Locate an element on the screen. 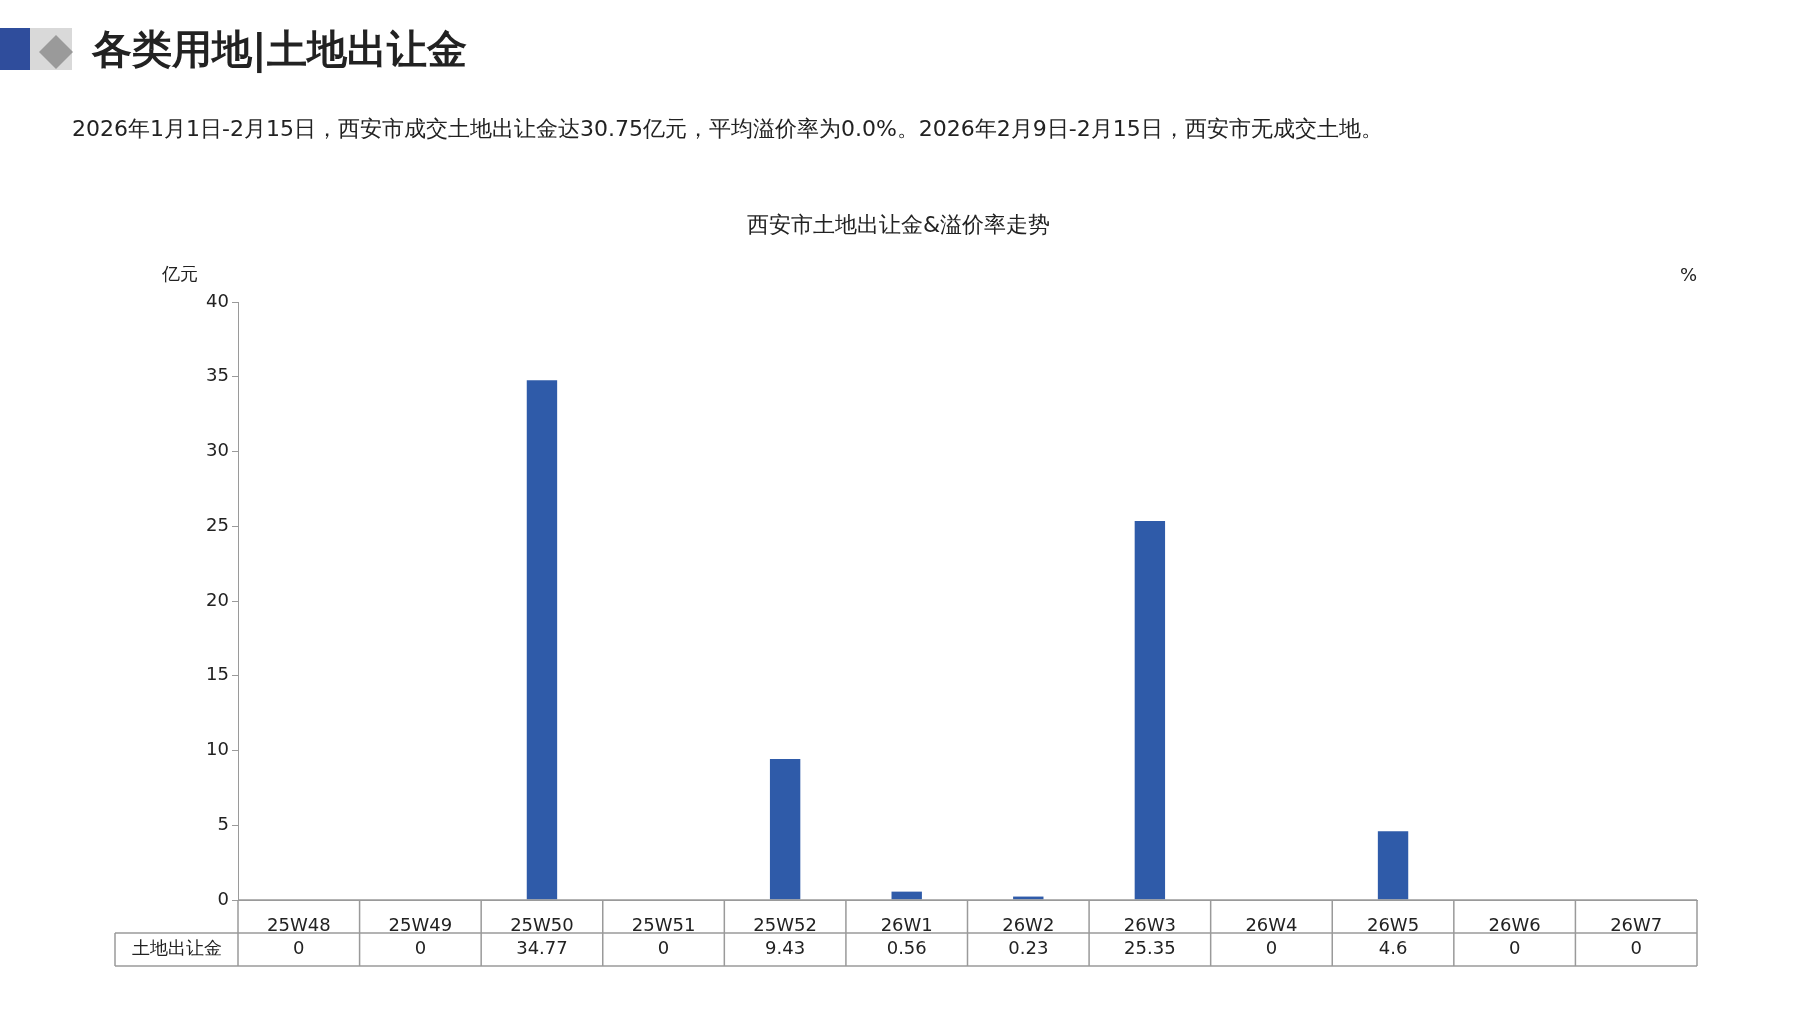 The image size is (1797, 1010). y2-axis-title: % is located at coordinates (1689, 274).